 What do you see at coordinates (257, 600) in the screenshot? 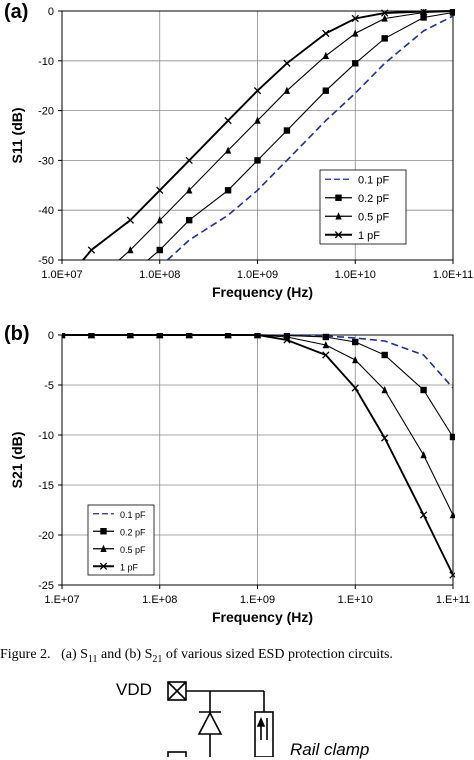
I see `x-tick-label: 1.E+09` at bounding box center [257, 600].